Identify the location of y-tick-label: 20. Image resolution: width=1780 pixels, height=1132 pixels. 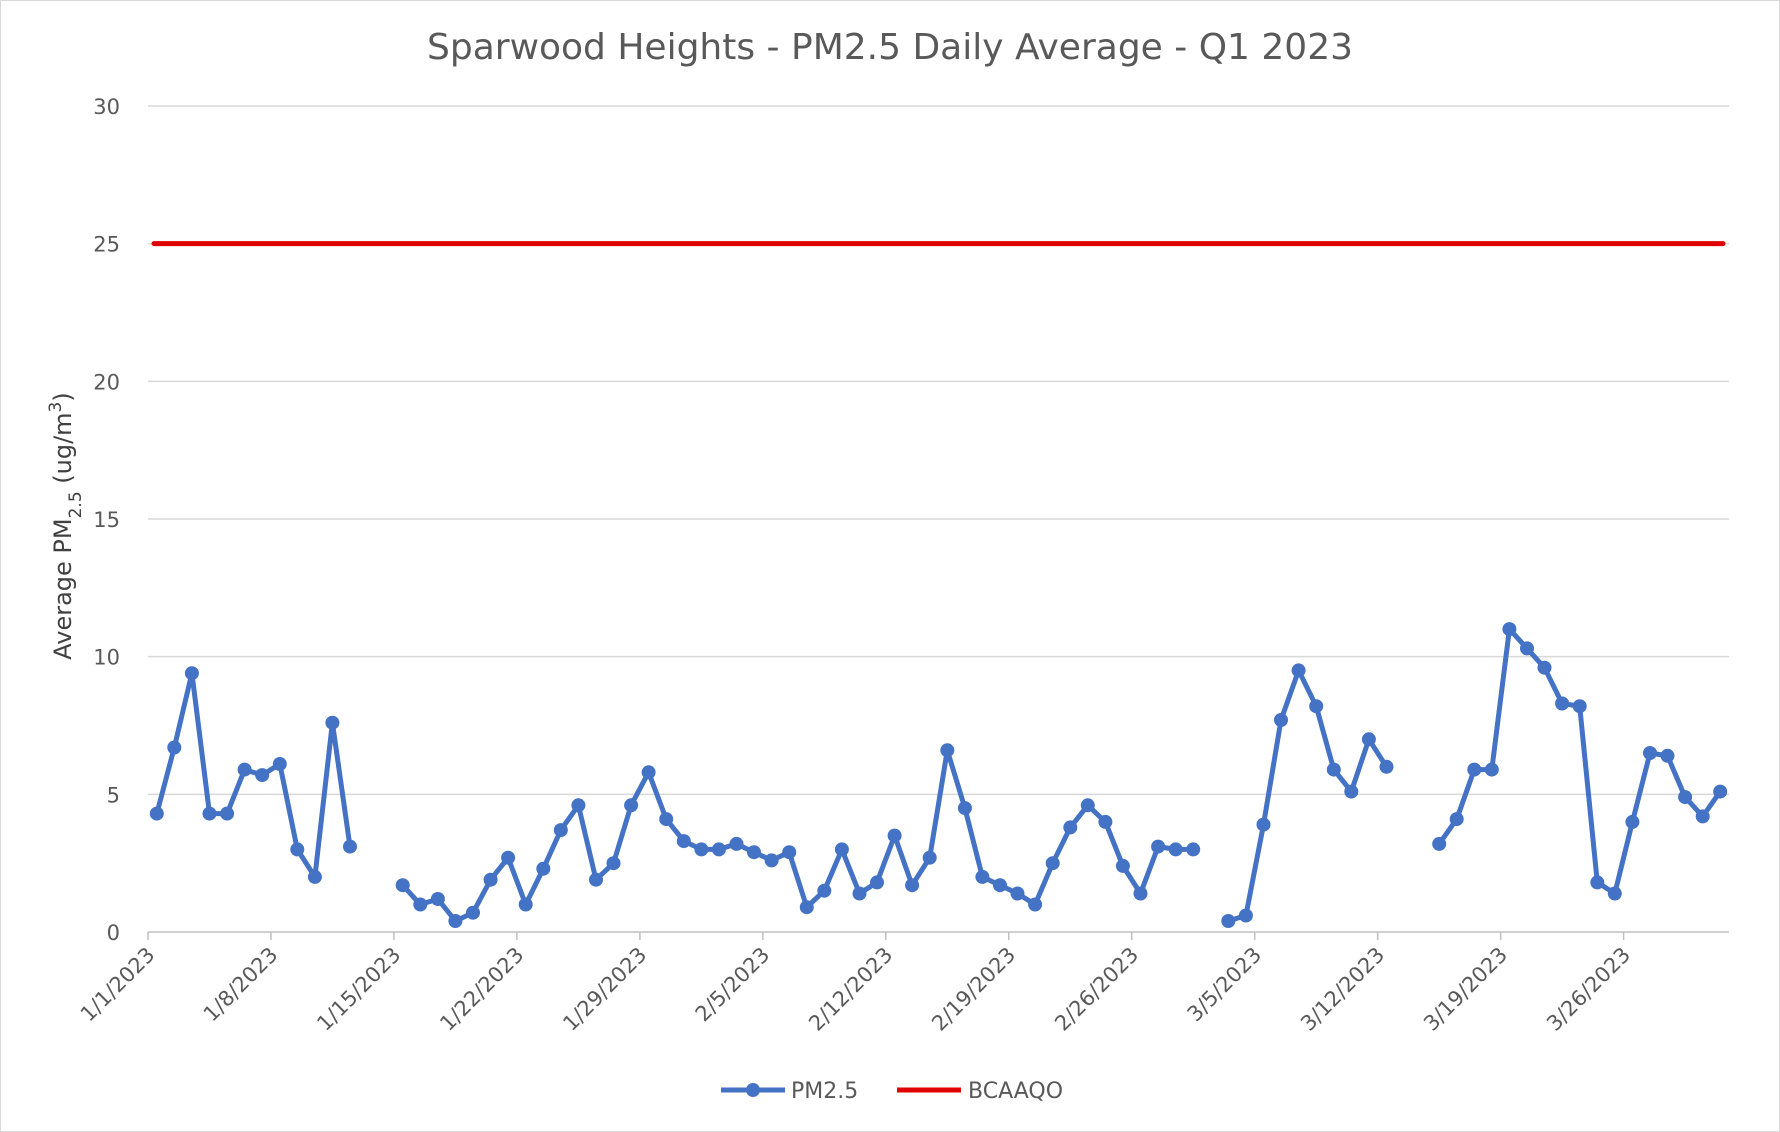
(106, 382).